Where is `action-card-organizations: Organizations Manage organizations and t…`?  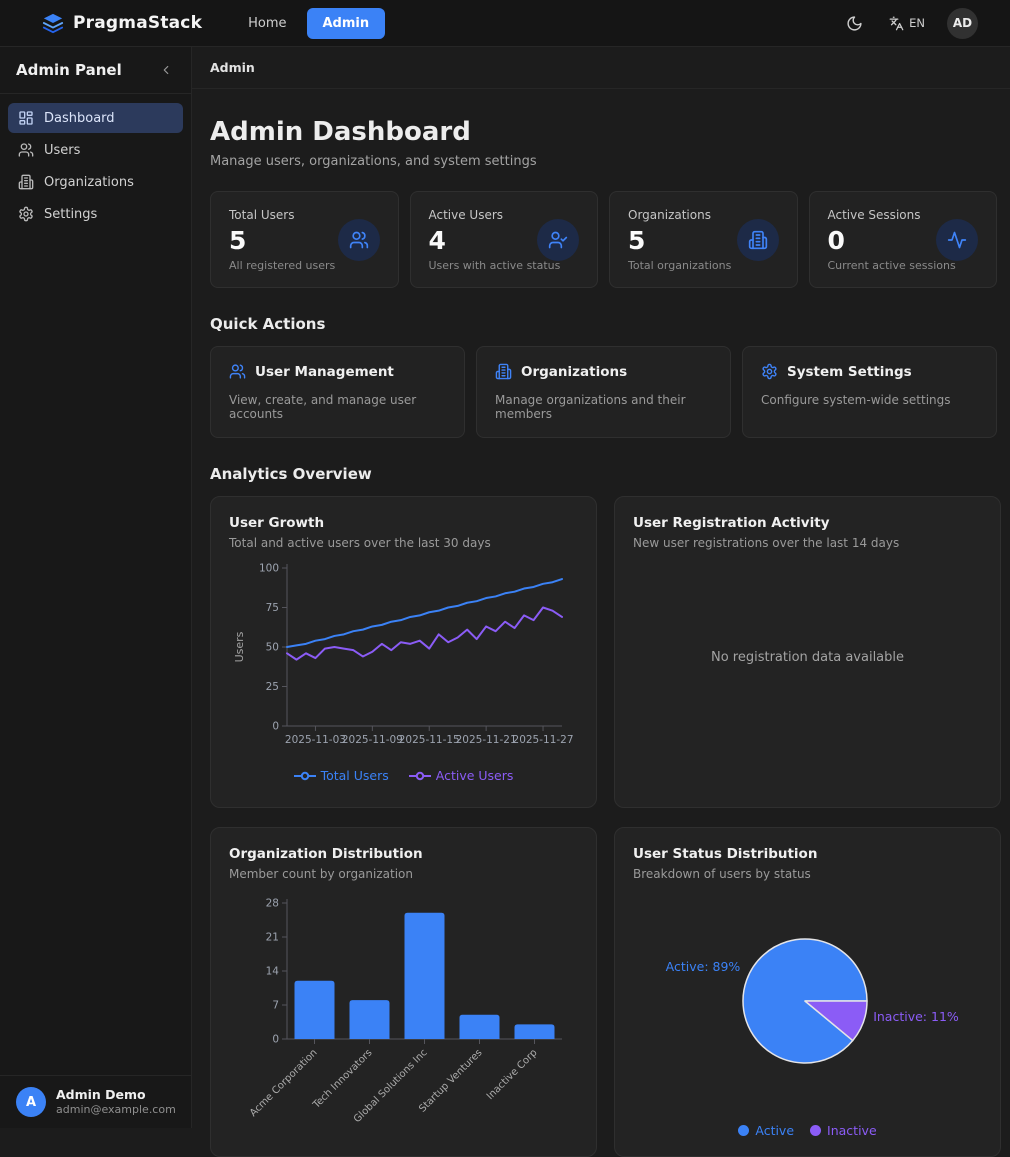 action-card-organizations: Organizations Manage organizations and t… is located at coordinates (603, 392).